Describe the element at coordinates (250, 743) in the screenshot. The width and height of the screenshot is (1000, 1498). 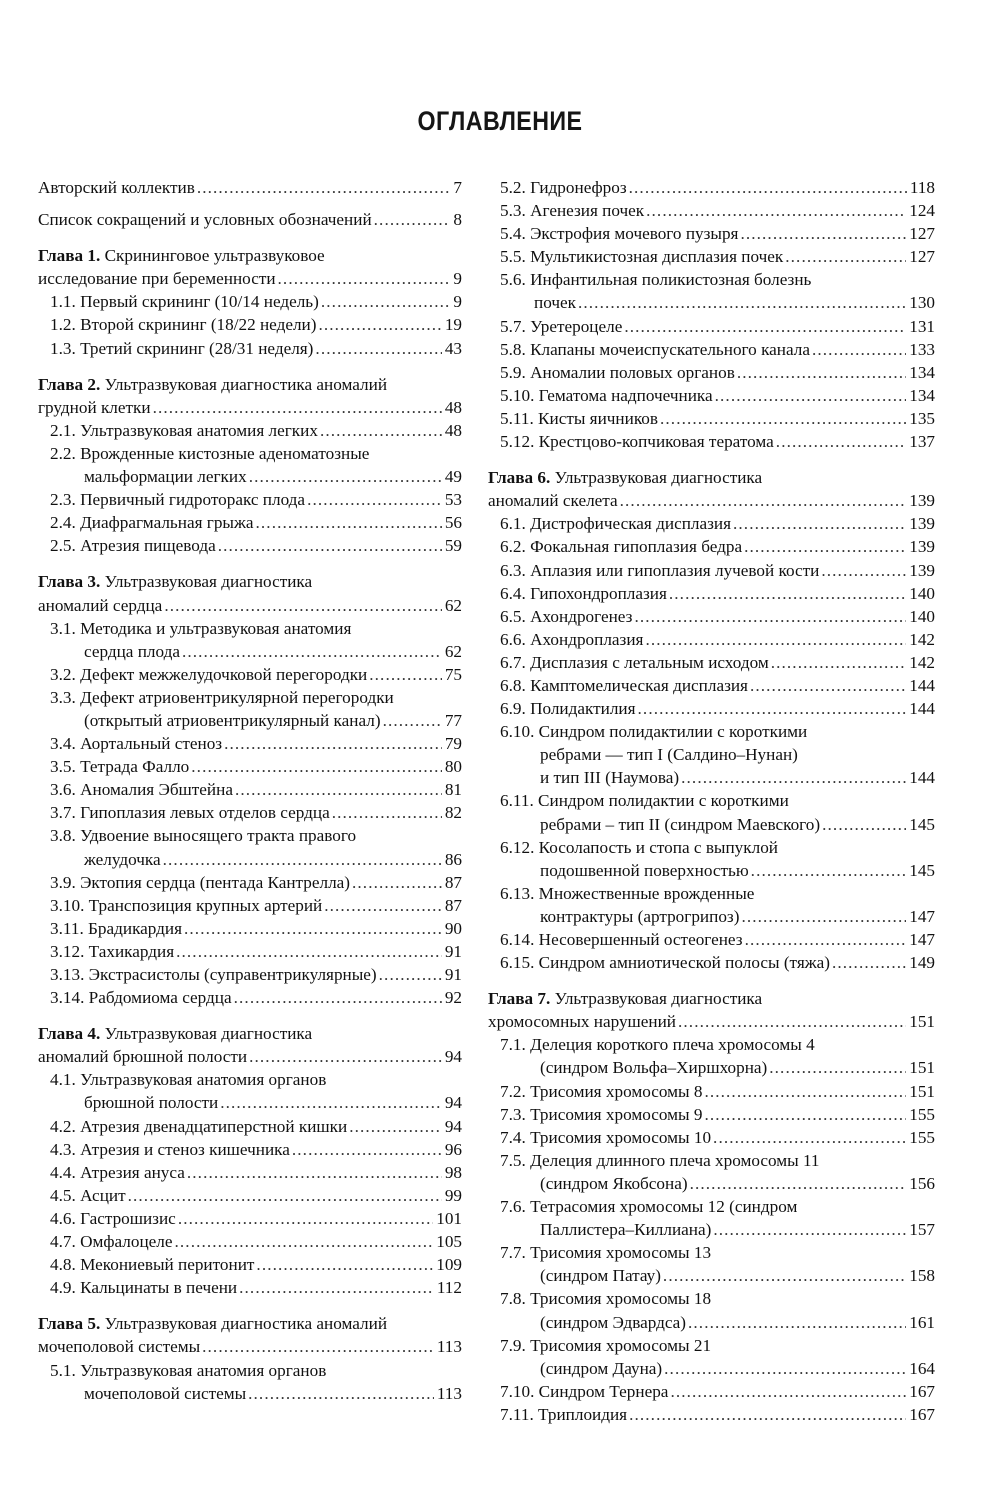
I see `toc-entry: 3.4. Аортальный стеноз 79` at that location.